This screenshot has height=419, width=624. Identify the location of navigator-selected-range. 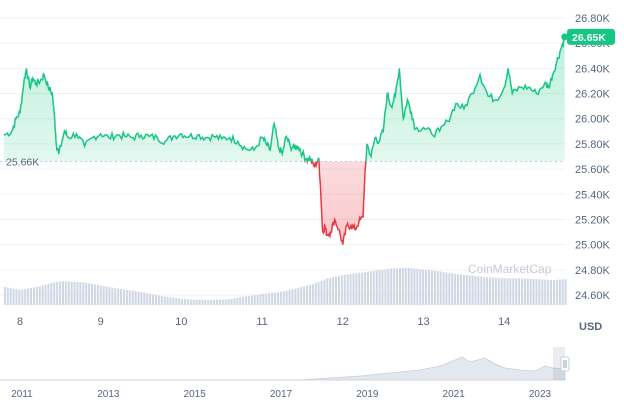
(559, 363).